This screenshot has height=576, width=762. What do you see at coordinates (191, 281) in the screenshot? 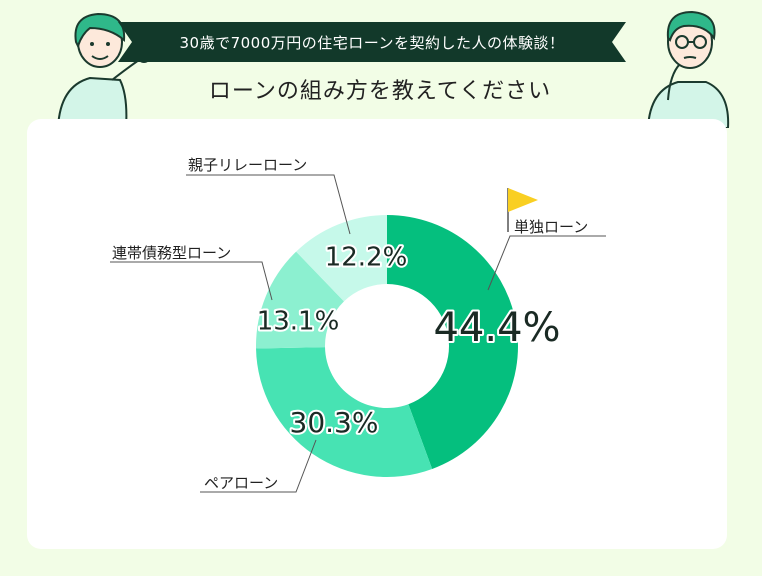
I see `leader-line-joint-debt-loan` at bounding box center [191, 281].